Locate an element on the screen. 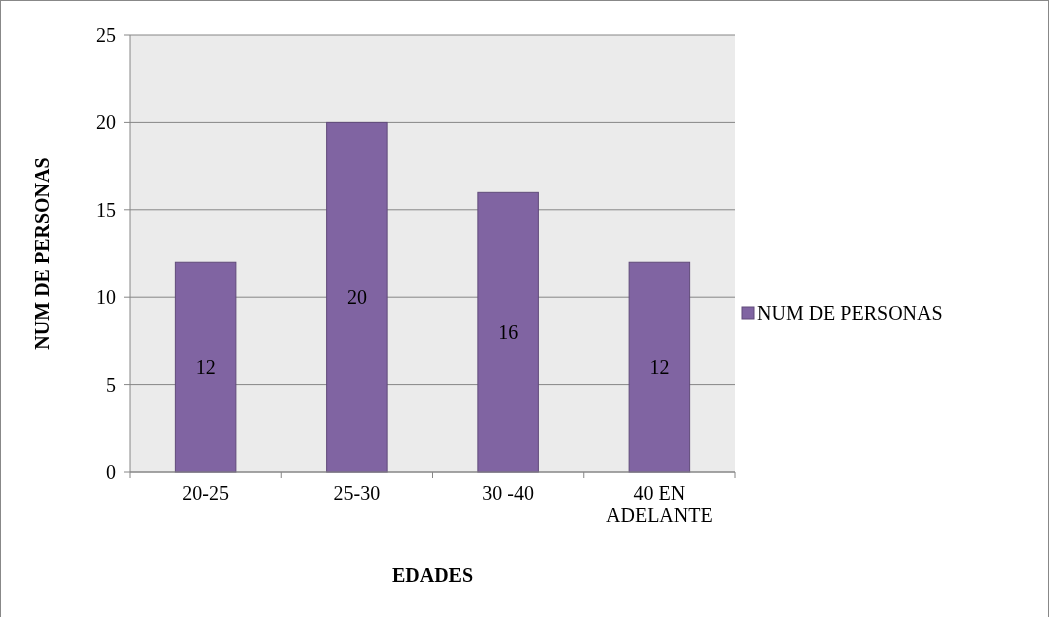 This screenshot has width=1058, height=617. y-tick-label: 10 is located at coordinates (106, 297).